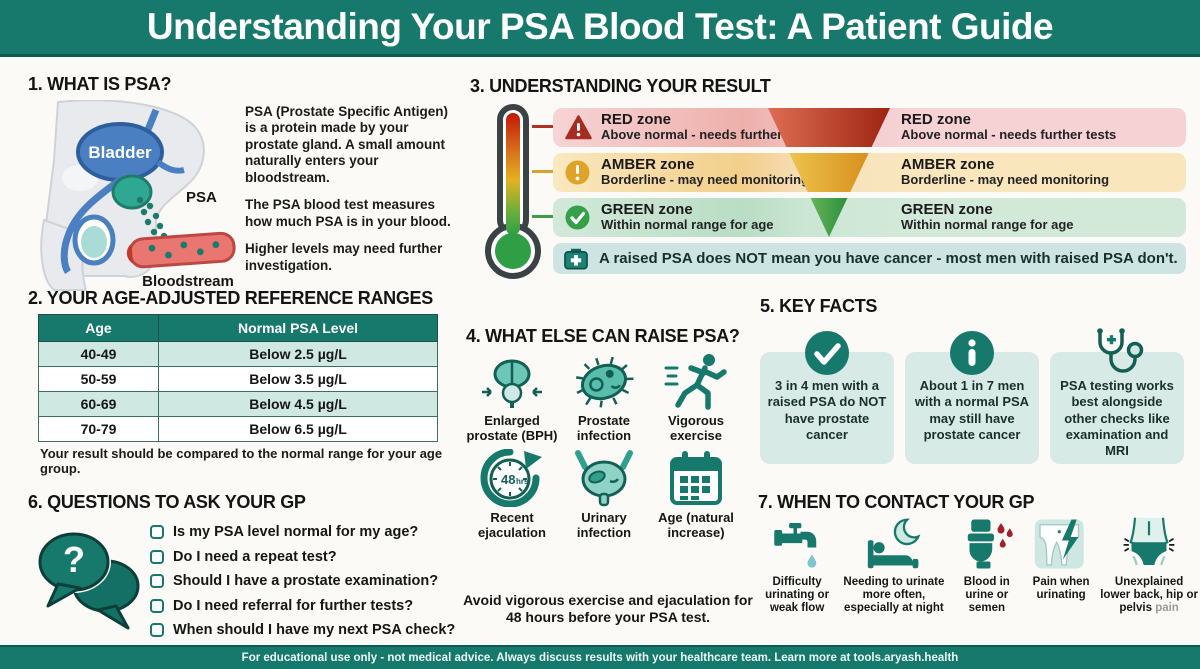  Describe the element at coordinates (302, 581) in the screenshot. I see `question-item: Should I have a prostate examination?` at that location.